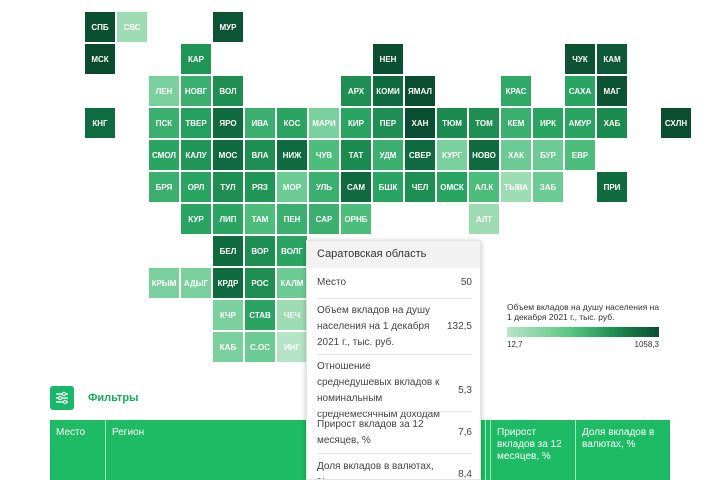 This screenshot has height=480, width=720. What do you see at coordinates (292, 347) in the screenshot?
I see `region-tile: ИНГ` at bounding box center [292, 347].